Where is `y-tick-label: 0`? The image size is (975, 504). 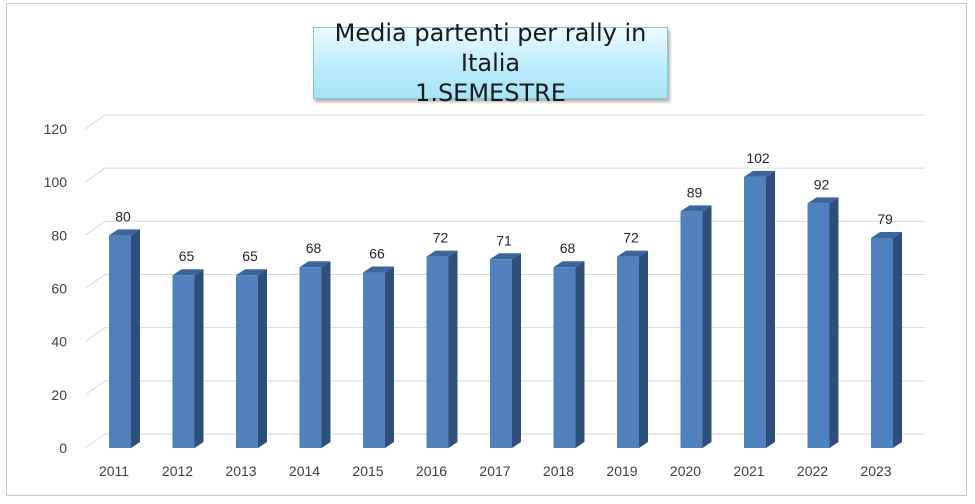 y-tick-label: 0 is located at coordinates (63, 448).